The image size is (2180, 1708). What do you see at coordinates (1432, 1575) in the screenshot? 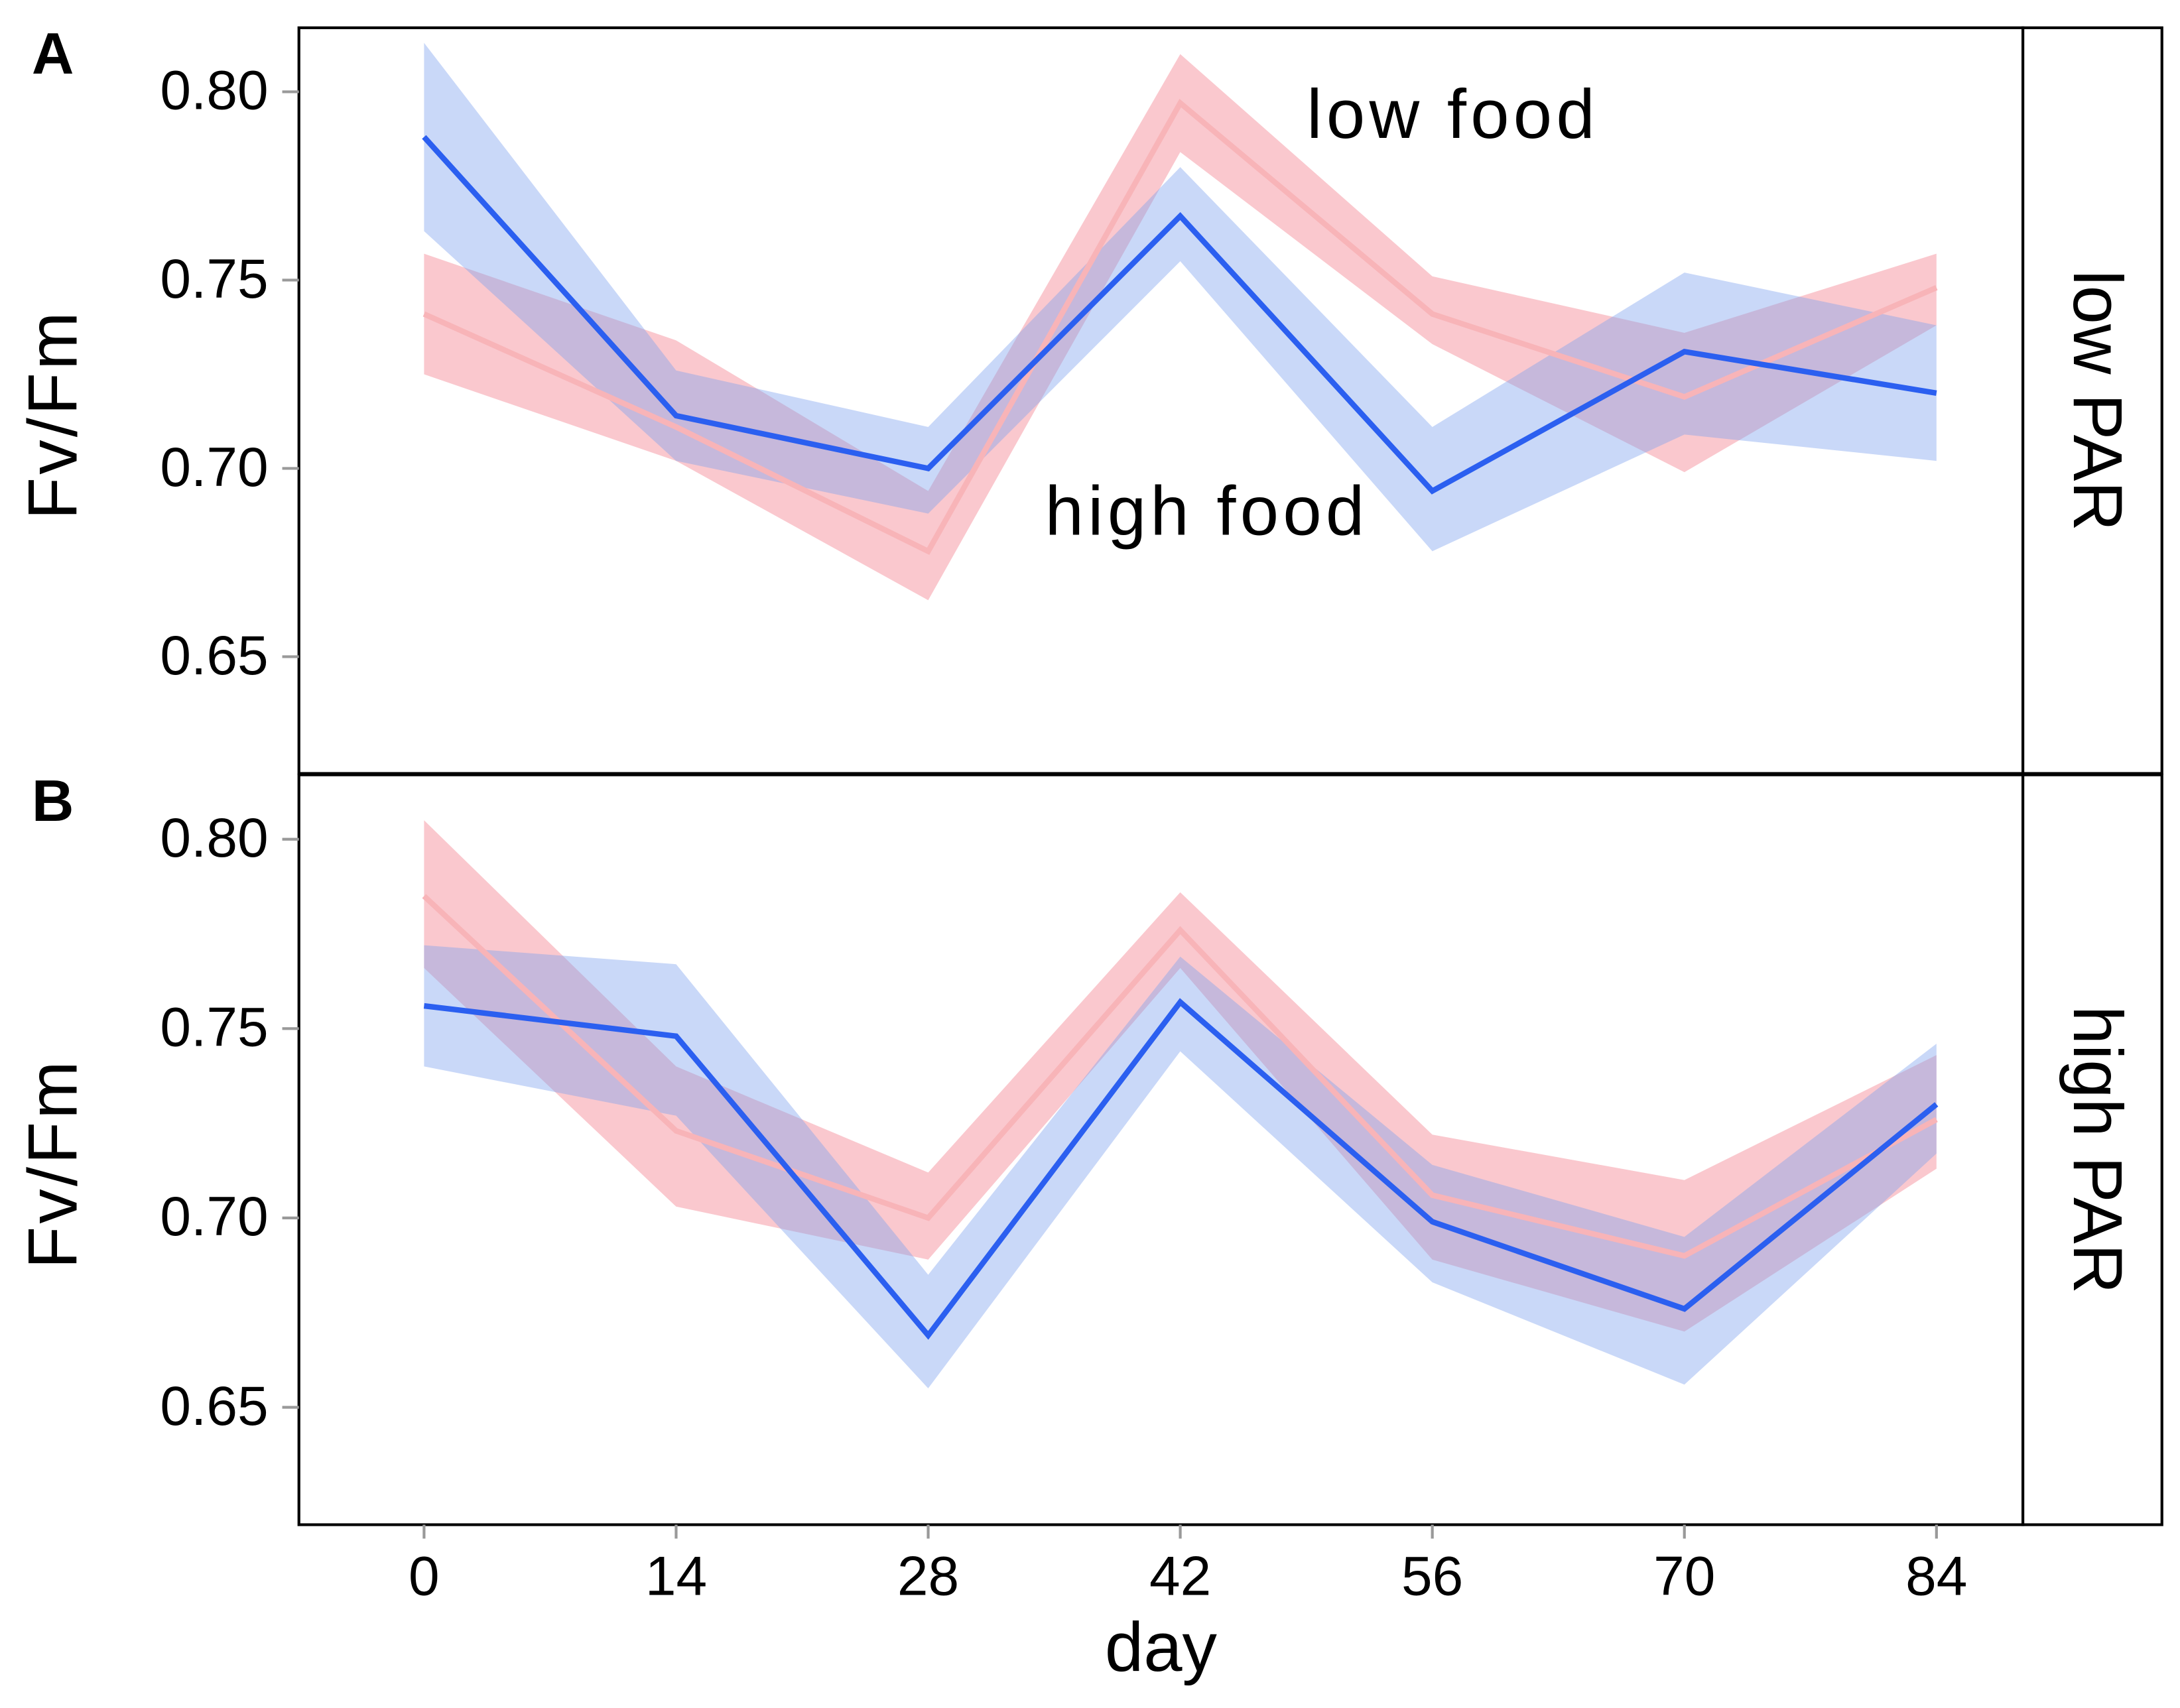
I see `x-tick-label: 56` at bounding box center [1432, 1575].